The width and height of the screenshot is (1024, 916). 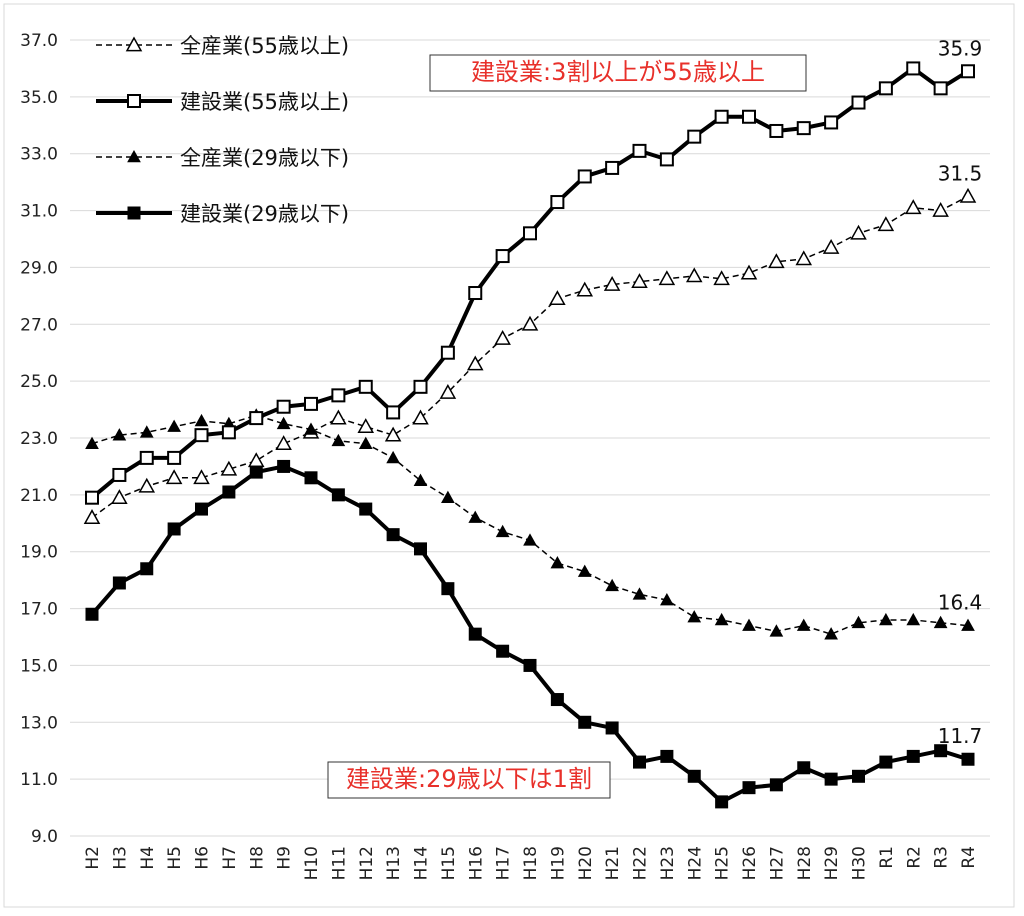 What do you see at coordinates (887, 857) in the screenshot?
I see `x-tick-label: R1` at bounding box center [887, 857].